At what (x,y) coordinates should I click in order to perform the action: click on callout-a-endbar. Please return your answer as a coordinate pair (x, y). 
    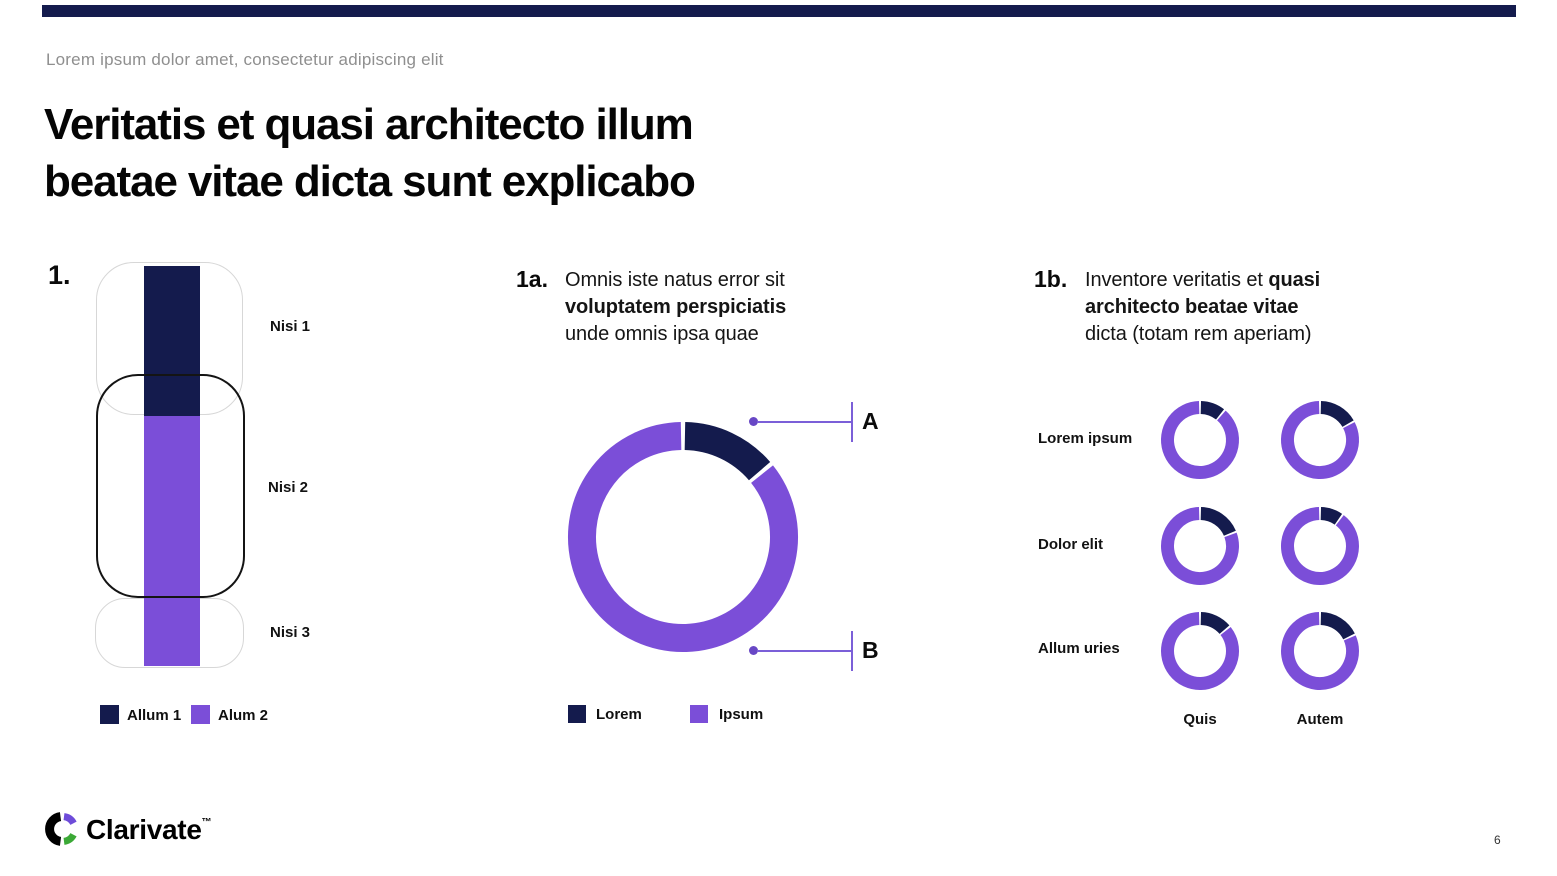
    Looking at the image, I should click on (852, 422).